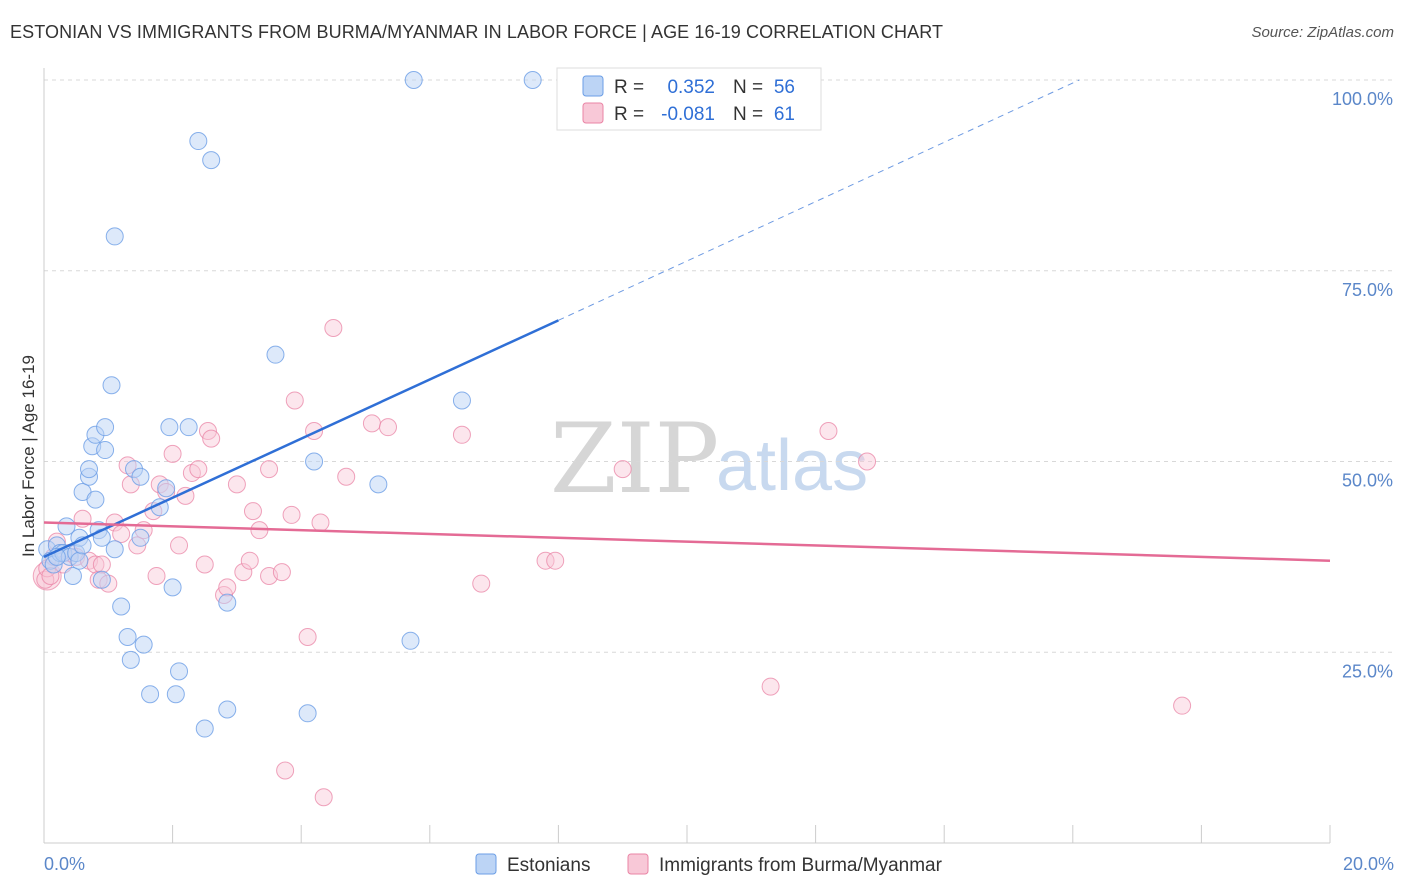 The image size is (1406, 892). I want to click on trend-line-estonians, so click(301, 439).